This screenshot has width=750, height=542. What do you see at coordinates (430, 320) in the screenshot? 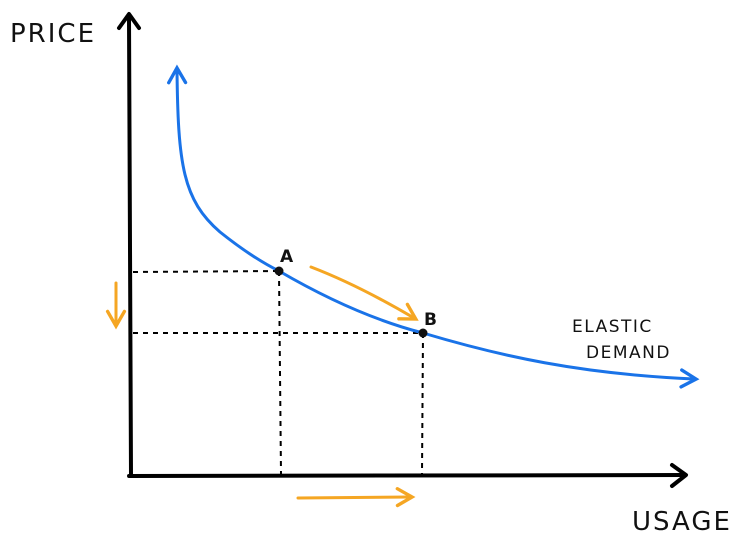
I see `point-b-label: B` at bounding box center [430, 320].